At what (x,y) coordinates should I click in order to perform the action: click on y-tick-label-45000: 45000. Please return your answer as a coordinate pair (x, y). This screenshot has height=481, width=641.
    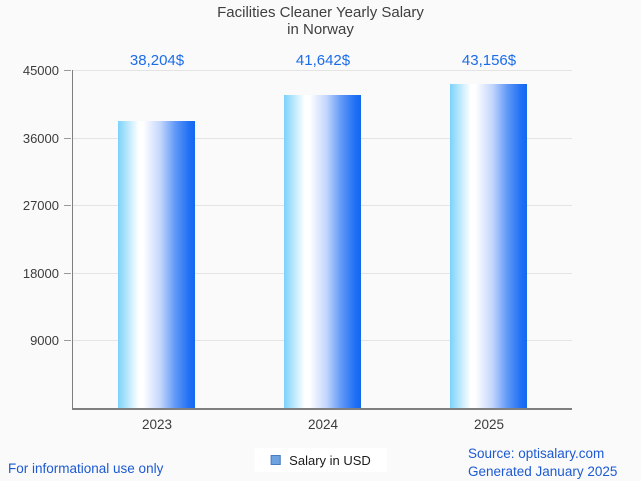
    Looking at the image, I should click on (40, 70).